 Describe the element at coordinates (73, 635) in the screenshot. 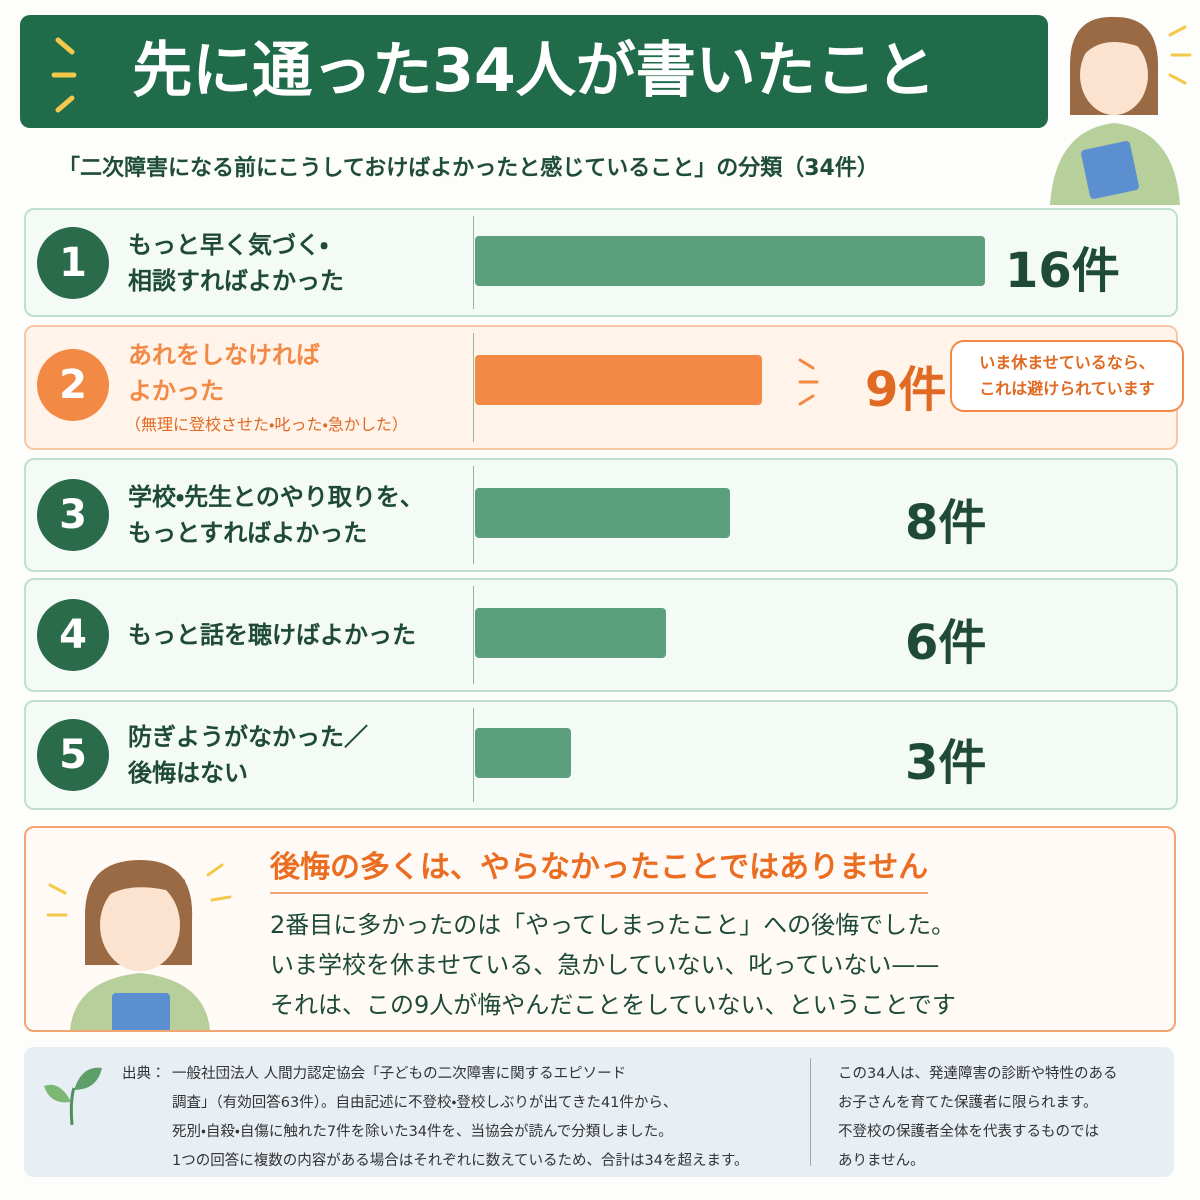

I see `rank-badge: 4` at that location.